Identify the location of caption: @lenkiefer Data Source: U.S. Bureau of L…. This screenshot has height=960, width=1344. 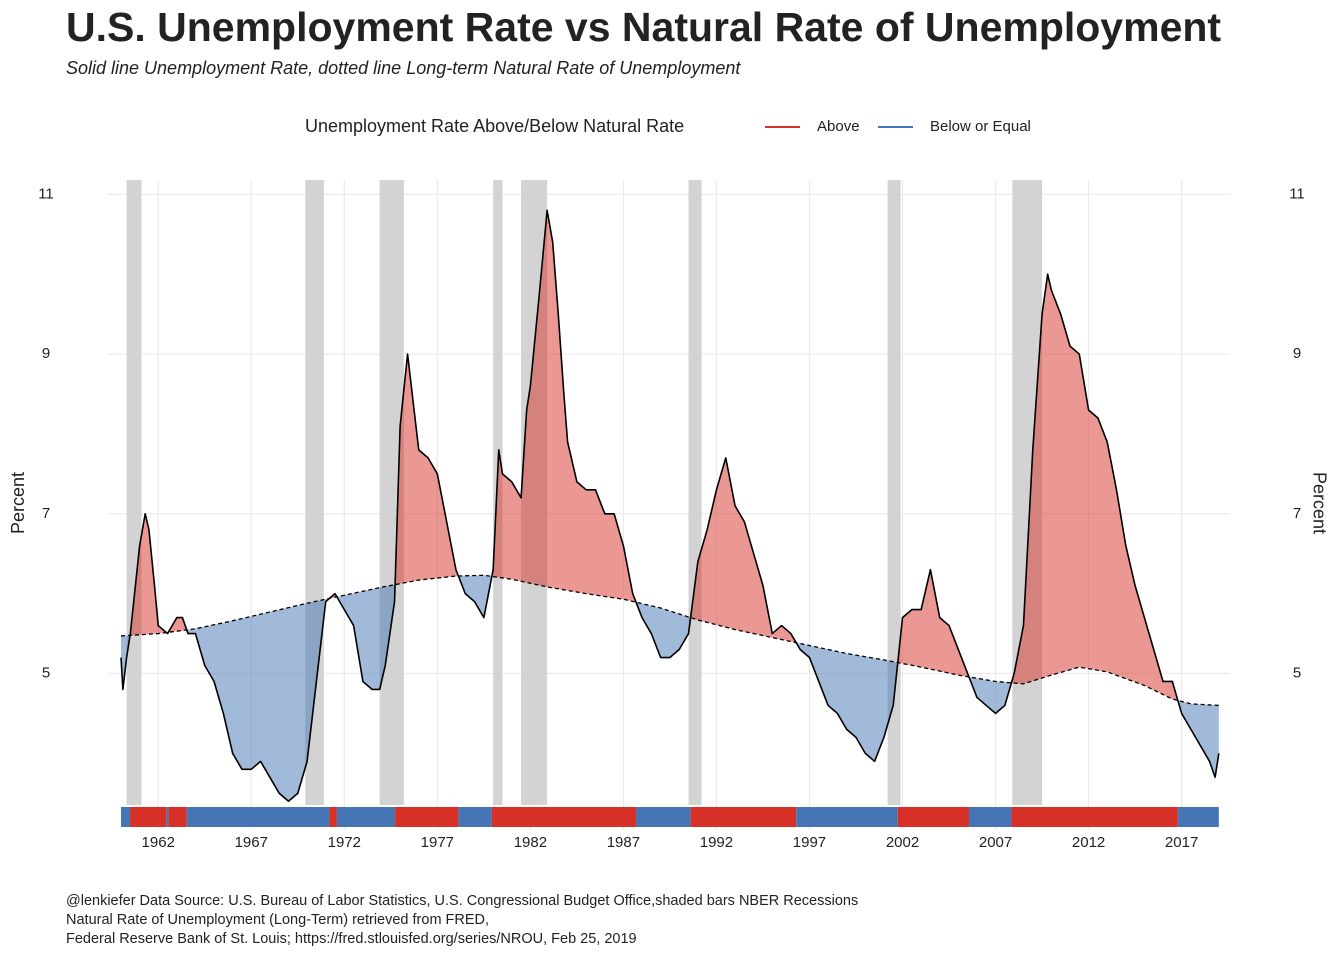
(462, 901).